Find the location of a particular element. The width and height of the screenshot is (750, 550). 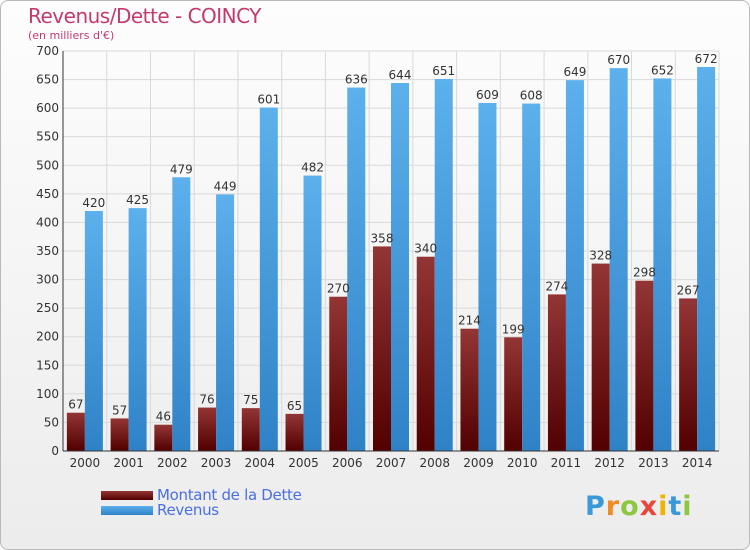

legend-item-debt: Montant de la Dette is located at coordinates (201, 495).